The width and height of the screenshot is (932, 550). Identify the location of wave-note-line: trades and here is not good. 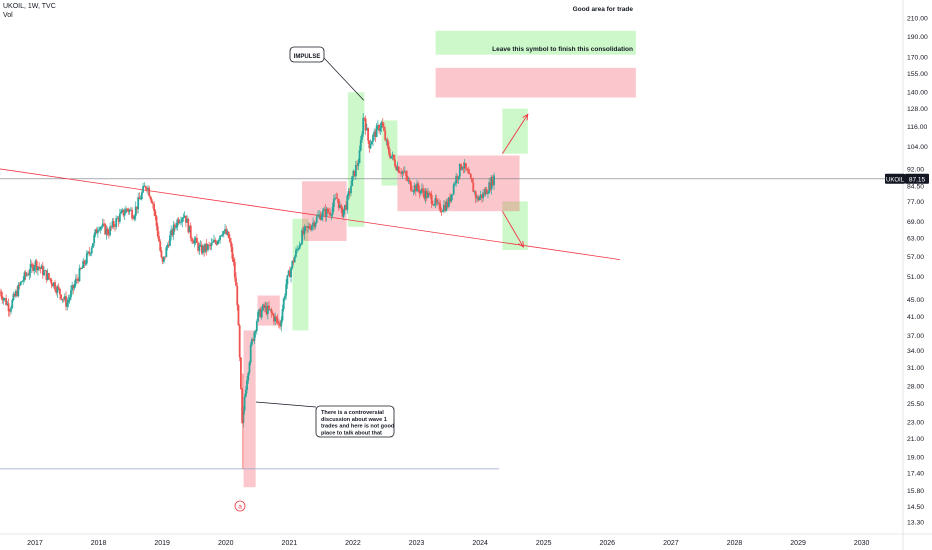
(358, 427).